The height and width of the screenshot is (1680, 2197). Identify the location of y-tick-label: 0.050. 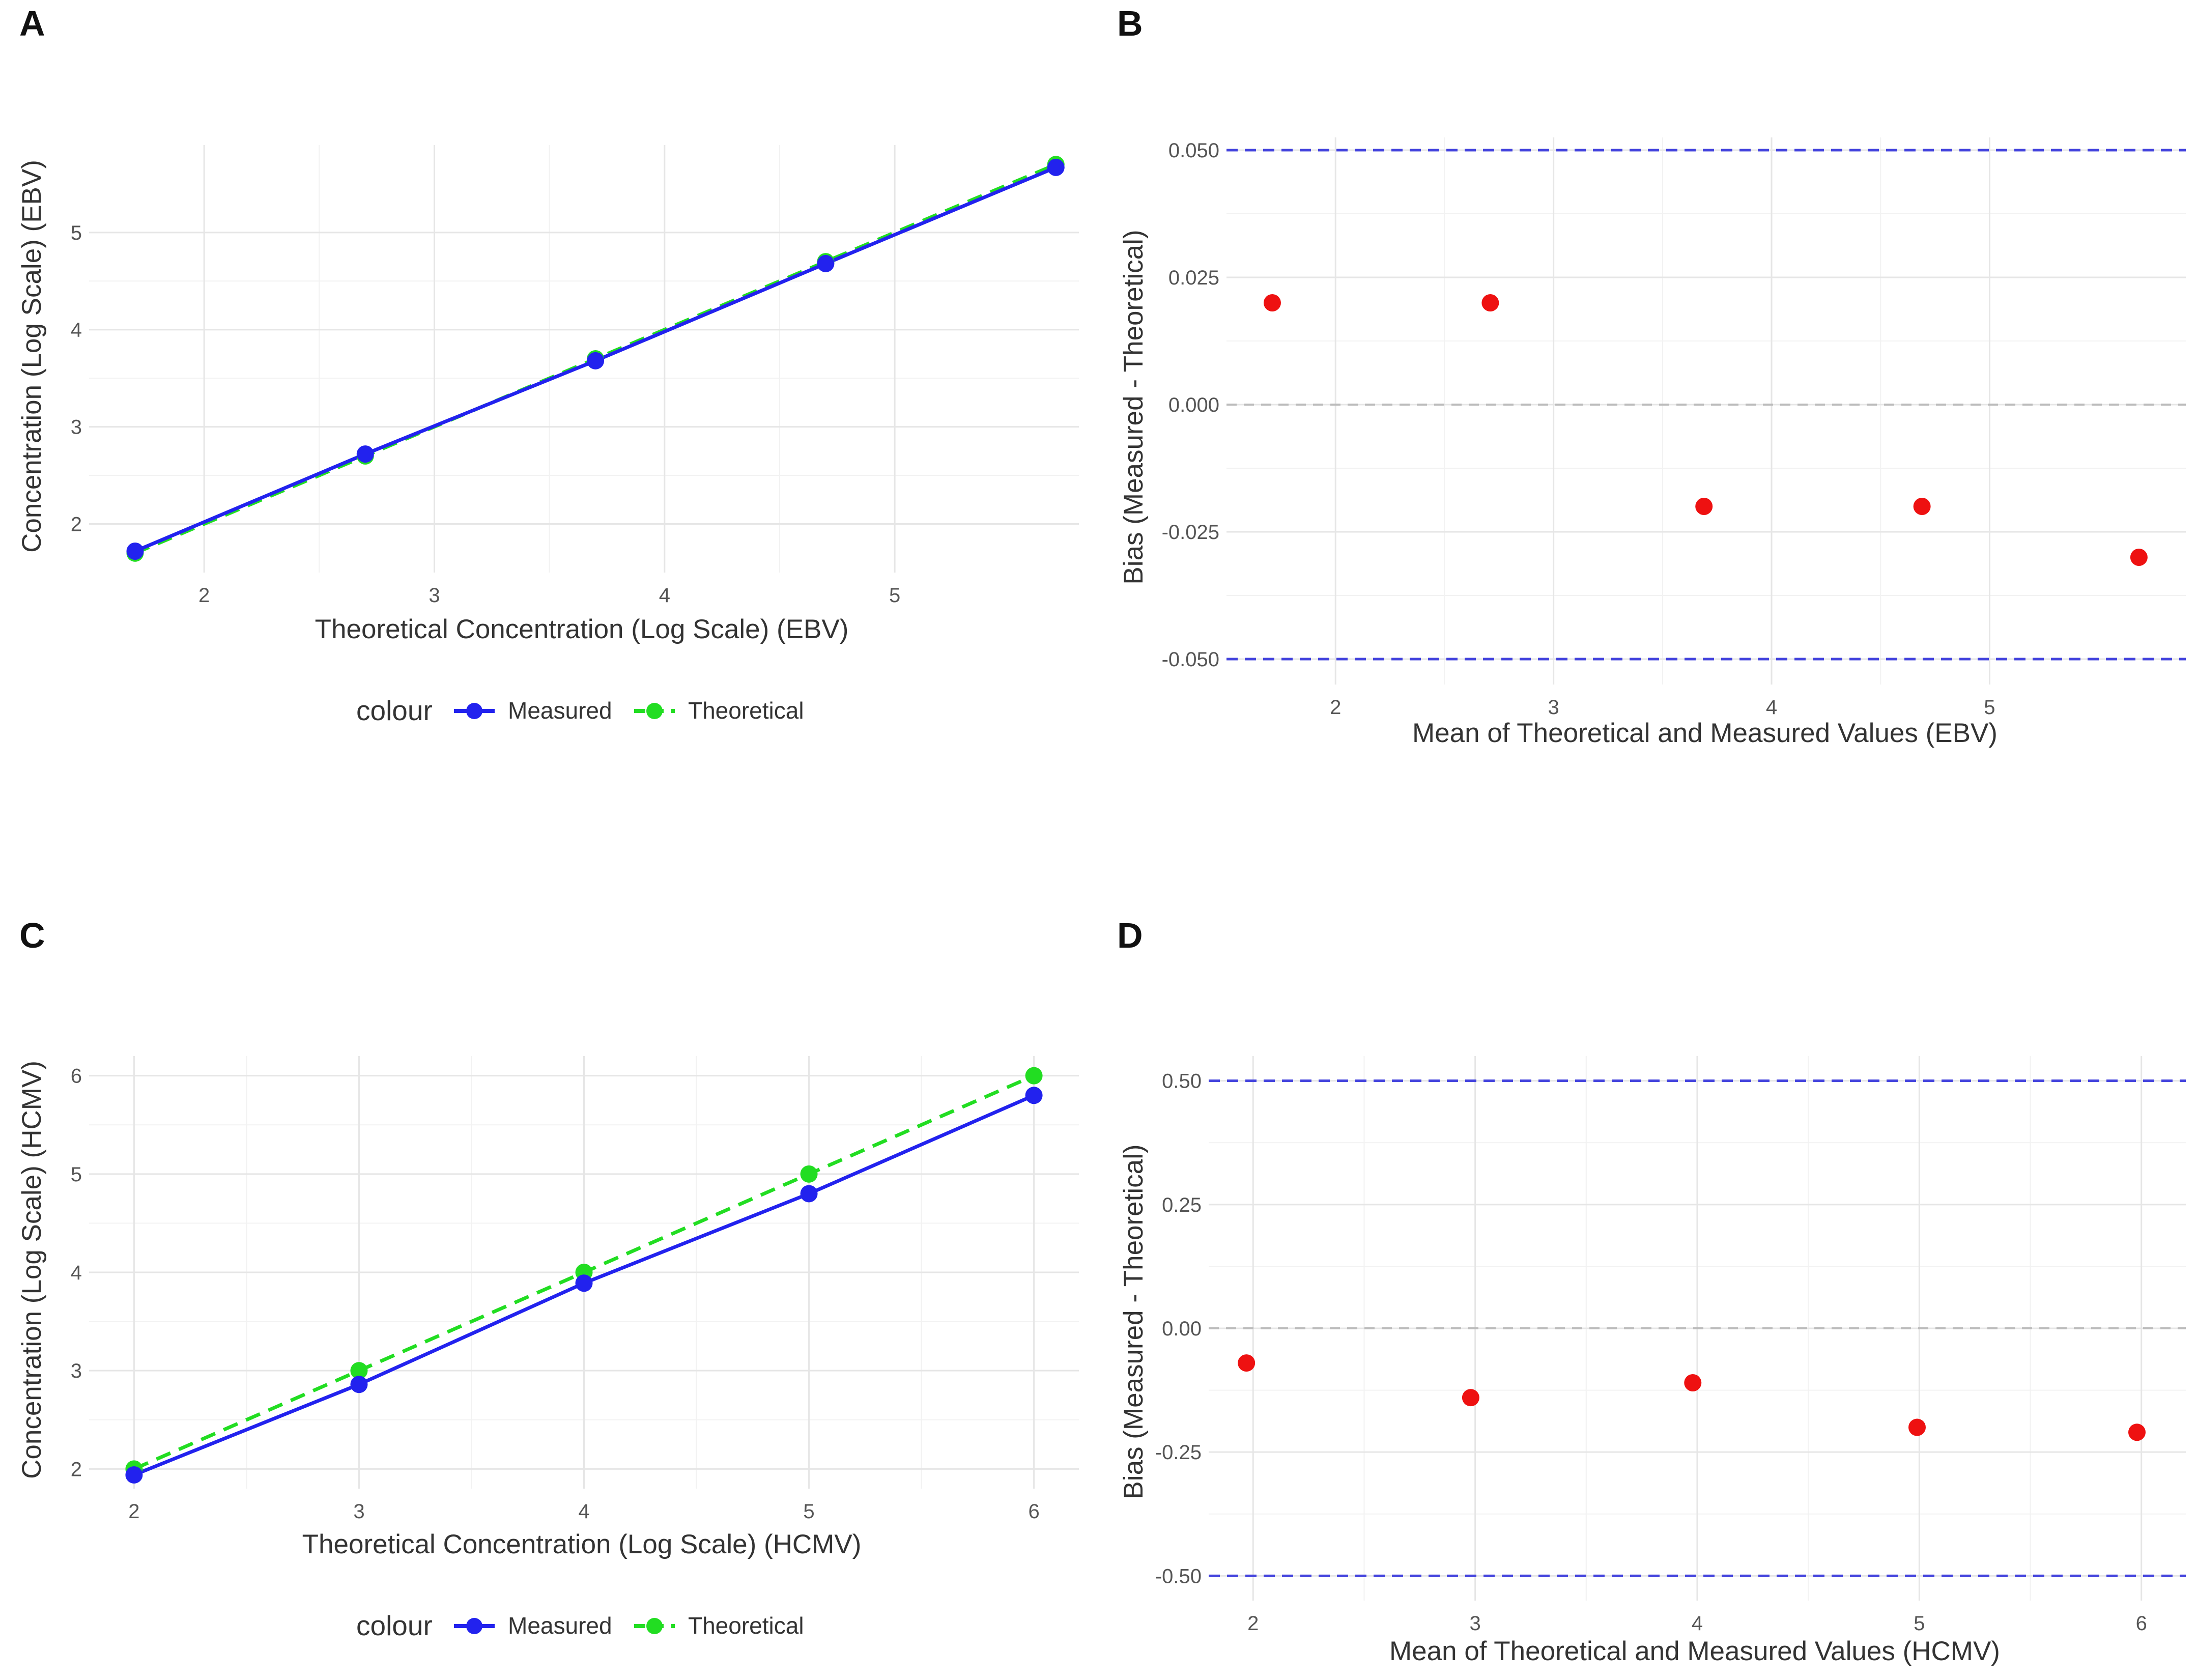
(1194, 150).